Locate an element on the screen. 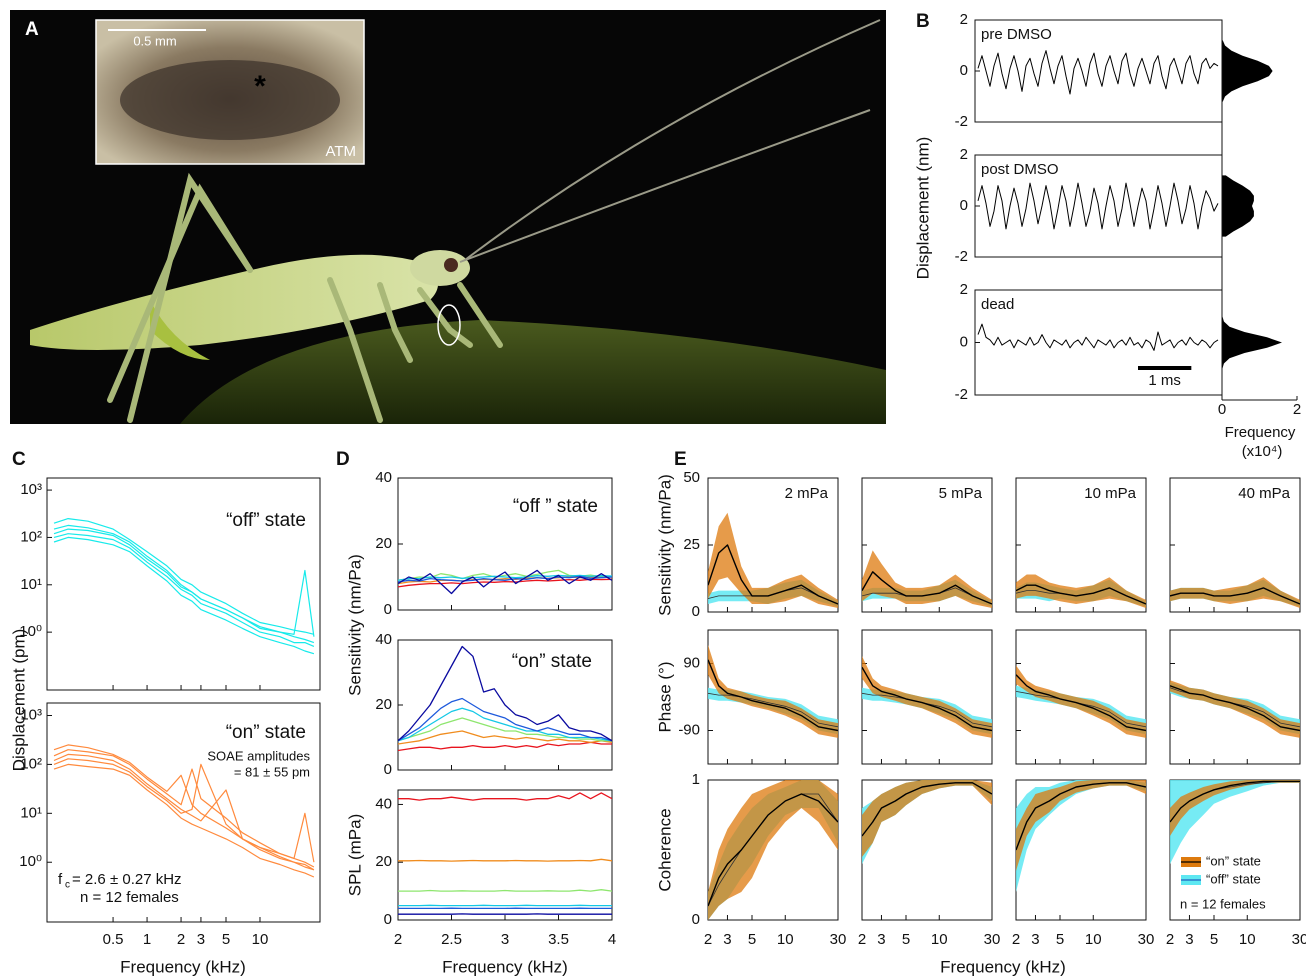 Image resolution: width=1306 pixels, height=977 pixels. insect-head is located at coordinates (440, 268).